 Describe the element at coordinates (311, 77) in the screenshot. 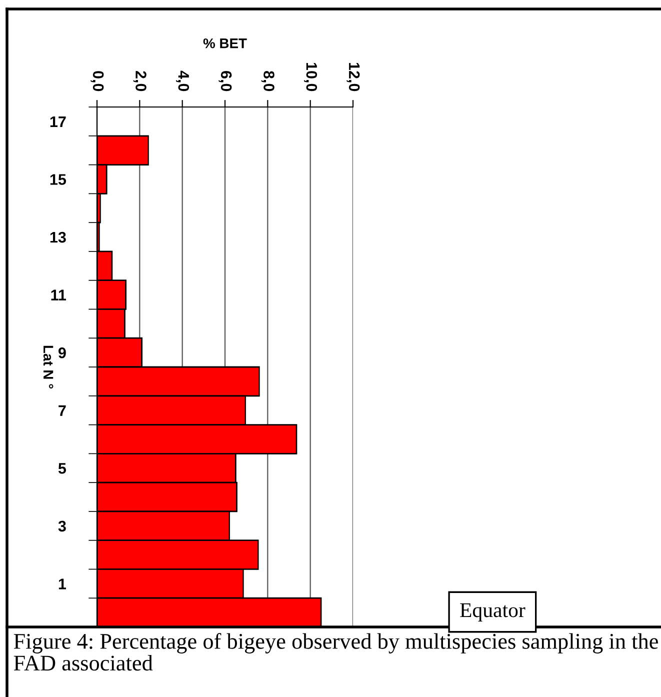

I see `x-tick-label: 10,0` at that location.